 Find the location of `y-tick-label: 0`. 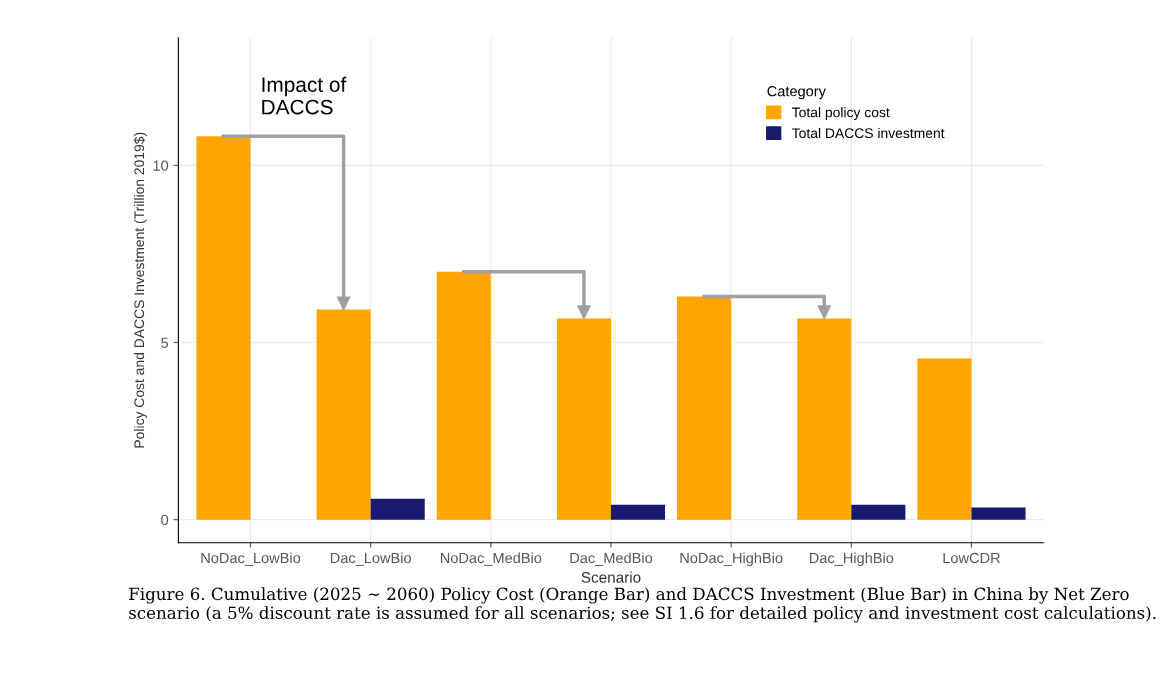

y-tick-label: 0 is located at coordinates (165, 520).